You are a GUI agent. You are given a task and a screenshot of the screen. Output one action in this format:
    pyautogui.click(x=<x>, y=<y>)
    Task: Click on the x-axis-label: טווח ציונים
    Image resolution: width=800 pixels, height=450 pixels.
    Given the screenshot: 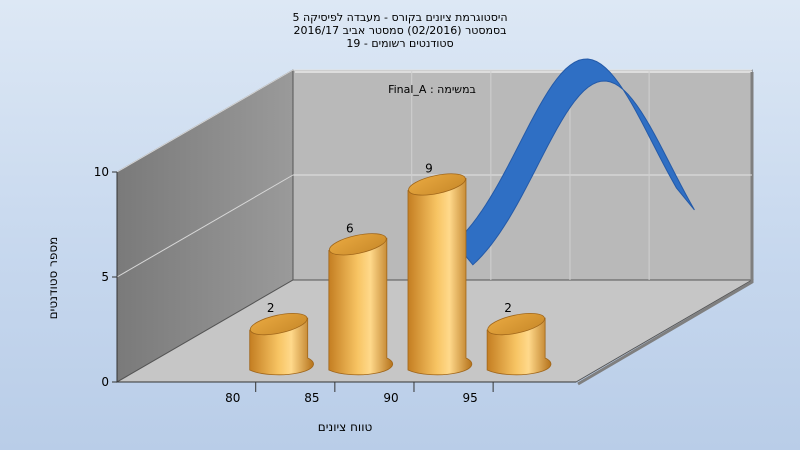 What is the action you would take?
    pyautogui.click(x=345, y=427)
    